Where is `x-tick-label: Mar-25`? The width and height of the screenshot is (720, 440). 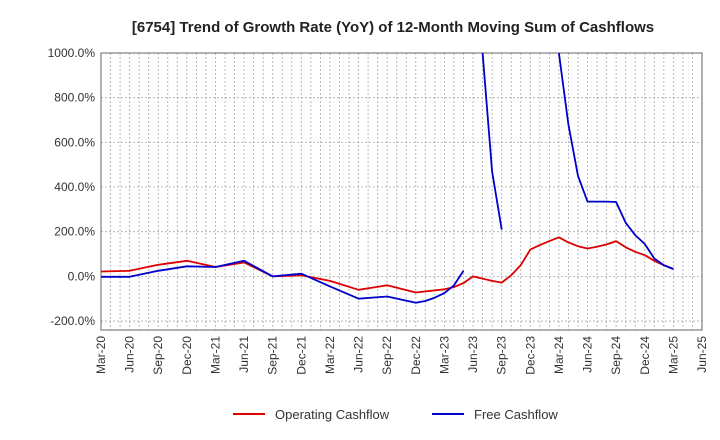 x-tick-label: Mar-25 is located at coordinates (673, 355).